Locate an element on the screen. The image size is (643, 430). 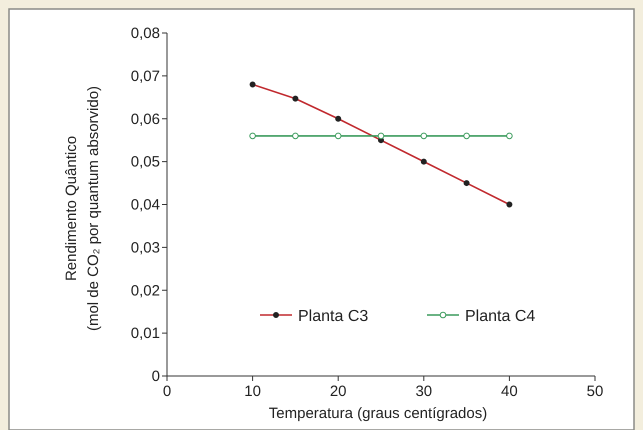
y-tick-label: 0,01 is located at coordinates (145, 333).